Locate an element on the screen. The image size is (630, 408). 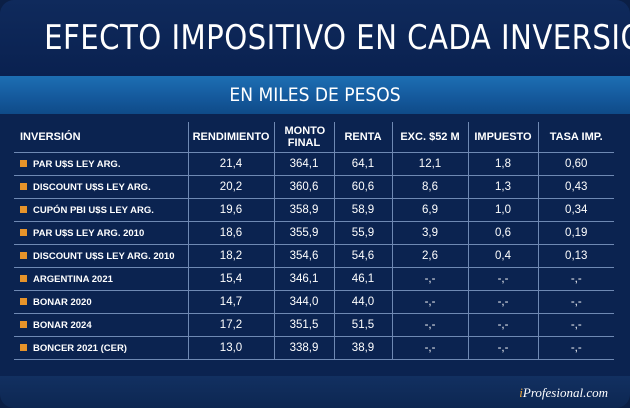
cell-tasa: 0,34 is located at coordinates (576, 210).